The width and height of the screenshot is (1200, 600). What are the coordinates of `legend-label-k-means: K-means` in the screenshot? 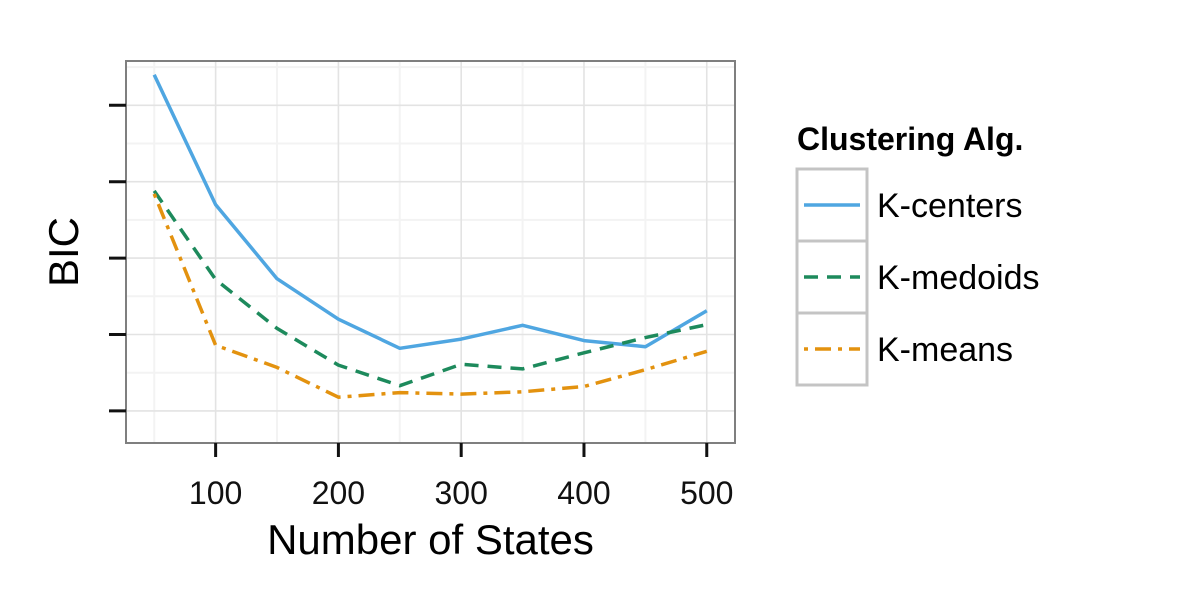 It's located at (945, 350).